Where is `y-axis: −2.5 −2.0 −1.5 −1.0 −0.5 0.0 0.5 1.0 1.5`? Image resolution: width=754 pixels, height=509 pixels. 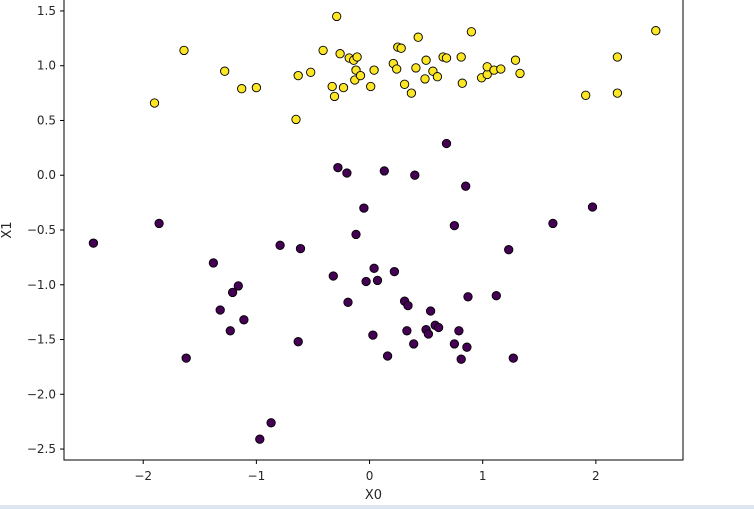
y-axis: −2.5 −2.0 −1.5 −1.0 −0.5 0.0 0.5 1.0 1.5 is located at coordinates (45, 230).